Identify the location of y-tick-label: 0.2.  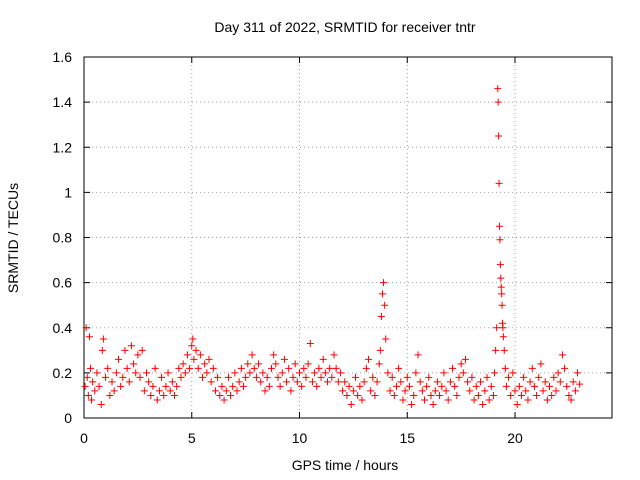
(63, 373).